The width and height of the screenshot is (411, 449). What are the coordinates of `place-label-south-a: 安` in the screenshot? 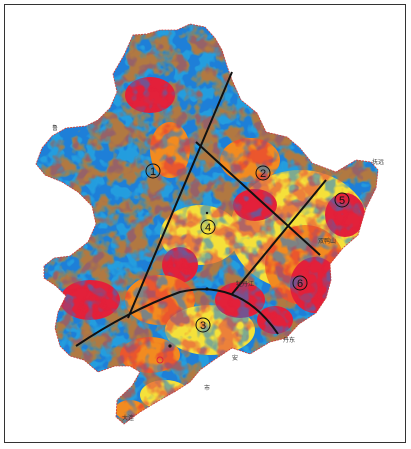 It's located at (235, 358).